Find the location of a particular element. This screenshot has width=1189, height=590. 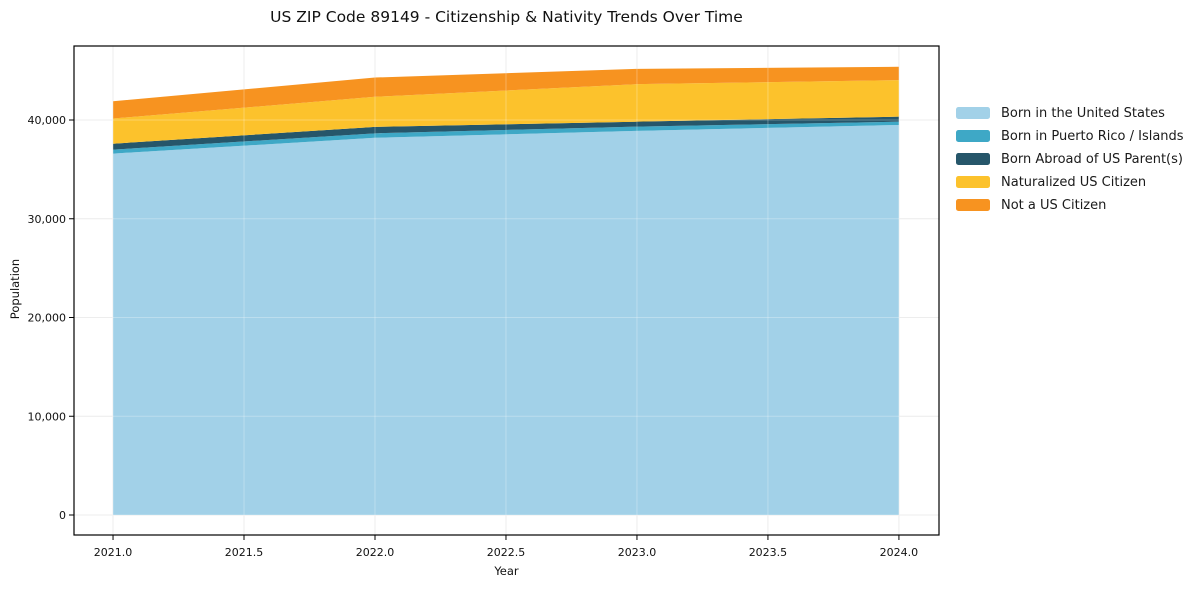

x-tick-label: 2023.0 is located at coordinates (637, 552).